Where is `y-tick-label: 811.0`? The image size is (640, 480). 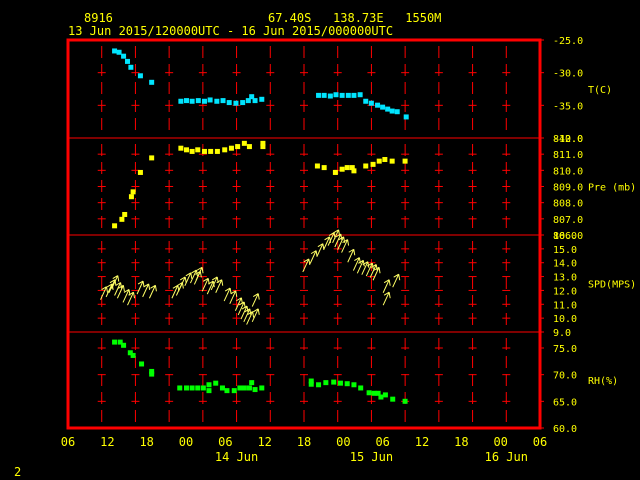 y-tick-label: 811.0 is located at coordinates (568, 155).